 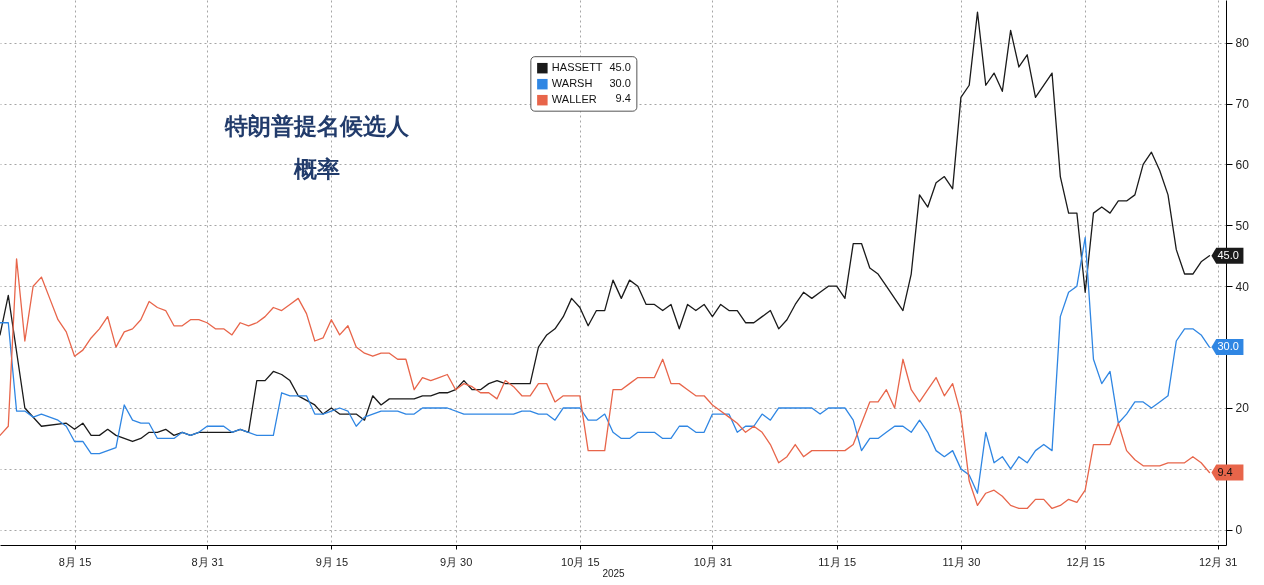 I want to click on x-tick-label: 10月 31, so click(x=713, y=561).